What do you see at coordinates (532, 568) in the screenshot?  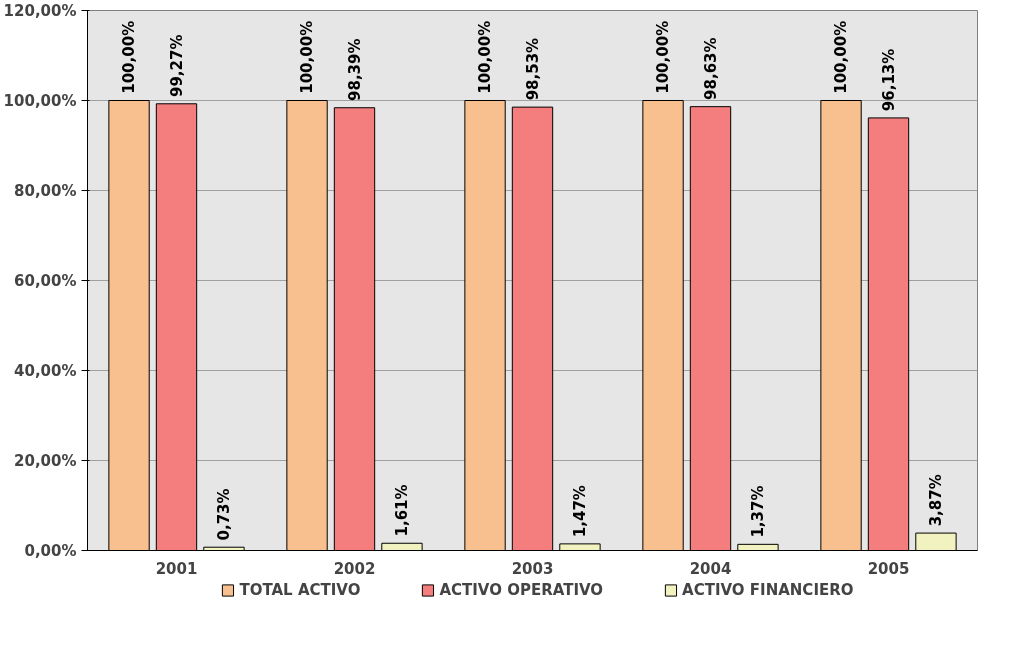 I see `x-tick-label: 2003` at bounding box center [532, 568].